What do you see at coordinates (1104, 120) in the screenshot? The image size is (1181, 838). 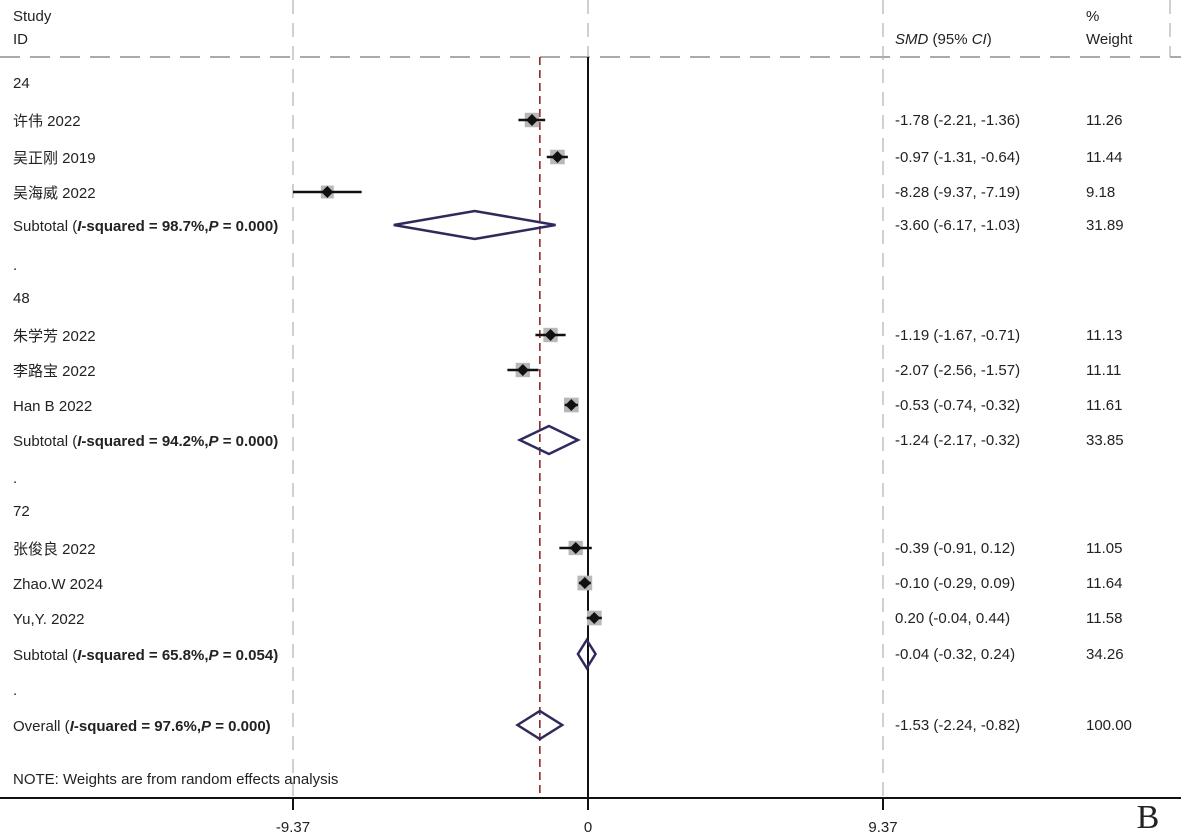 I see `weight-text: 11.26` at bounding box center [1104, 120].